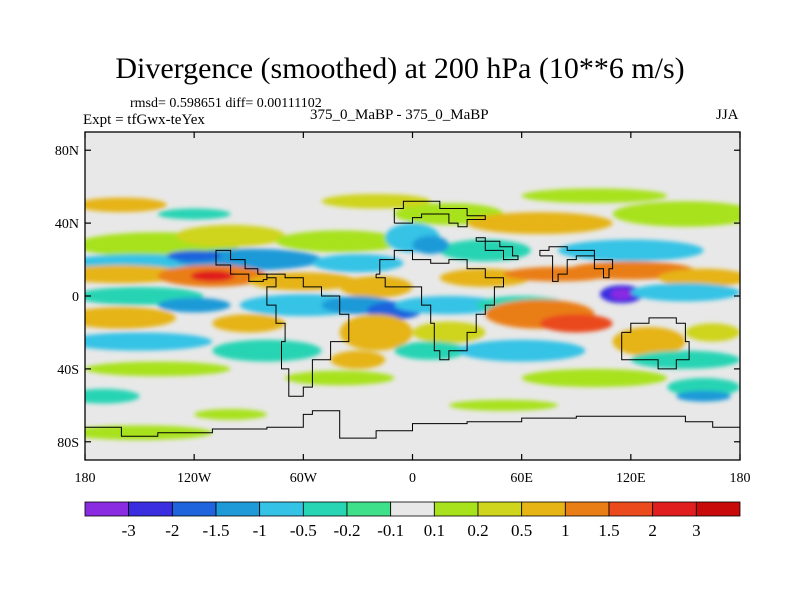 The width and height of the screenshot is (800, 600). Describe the element at coordinates (304, 478) in the screenshot. I see `x-tick-label: 60W` at that location.